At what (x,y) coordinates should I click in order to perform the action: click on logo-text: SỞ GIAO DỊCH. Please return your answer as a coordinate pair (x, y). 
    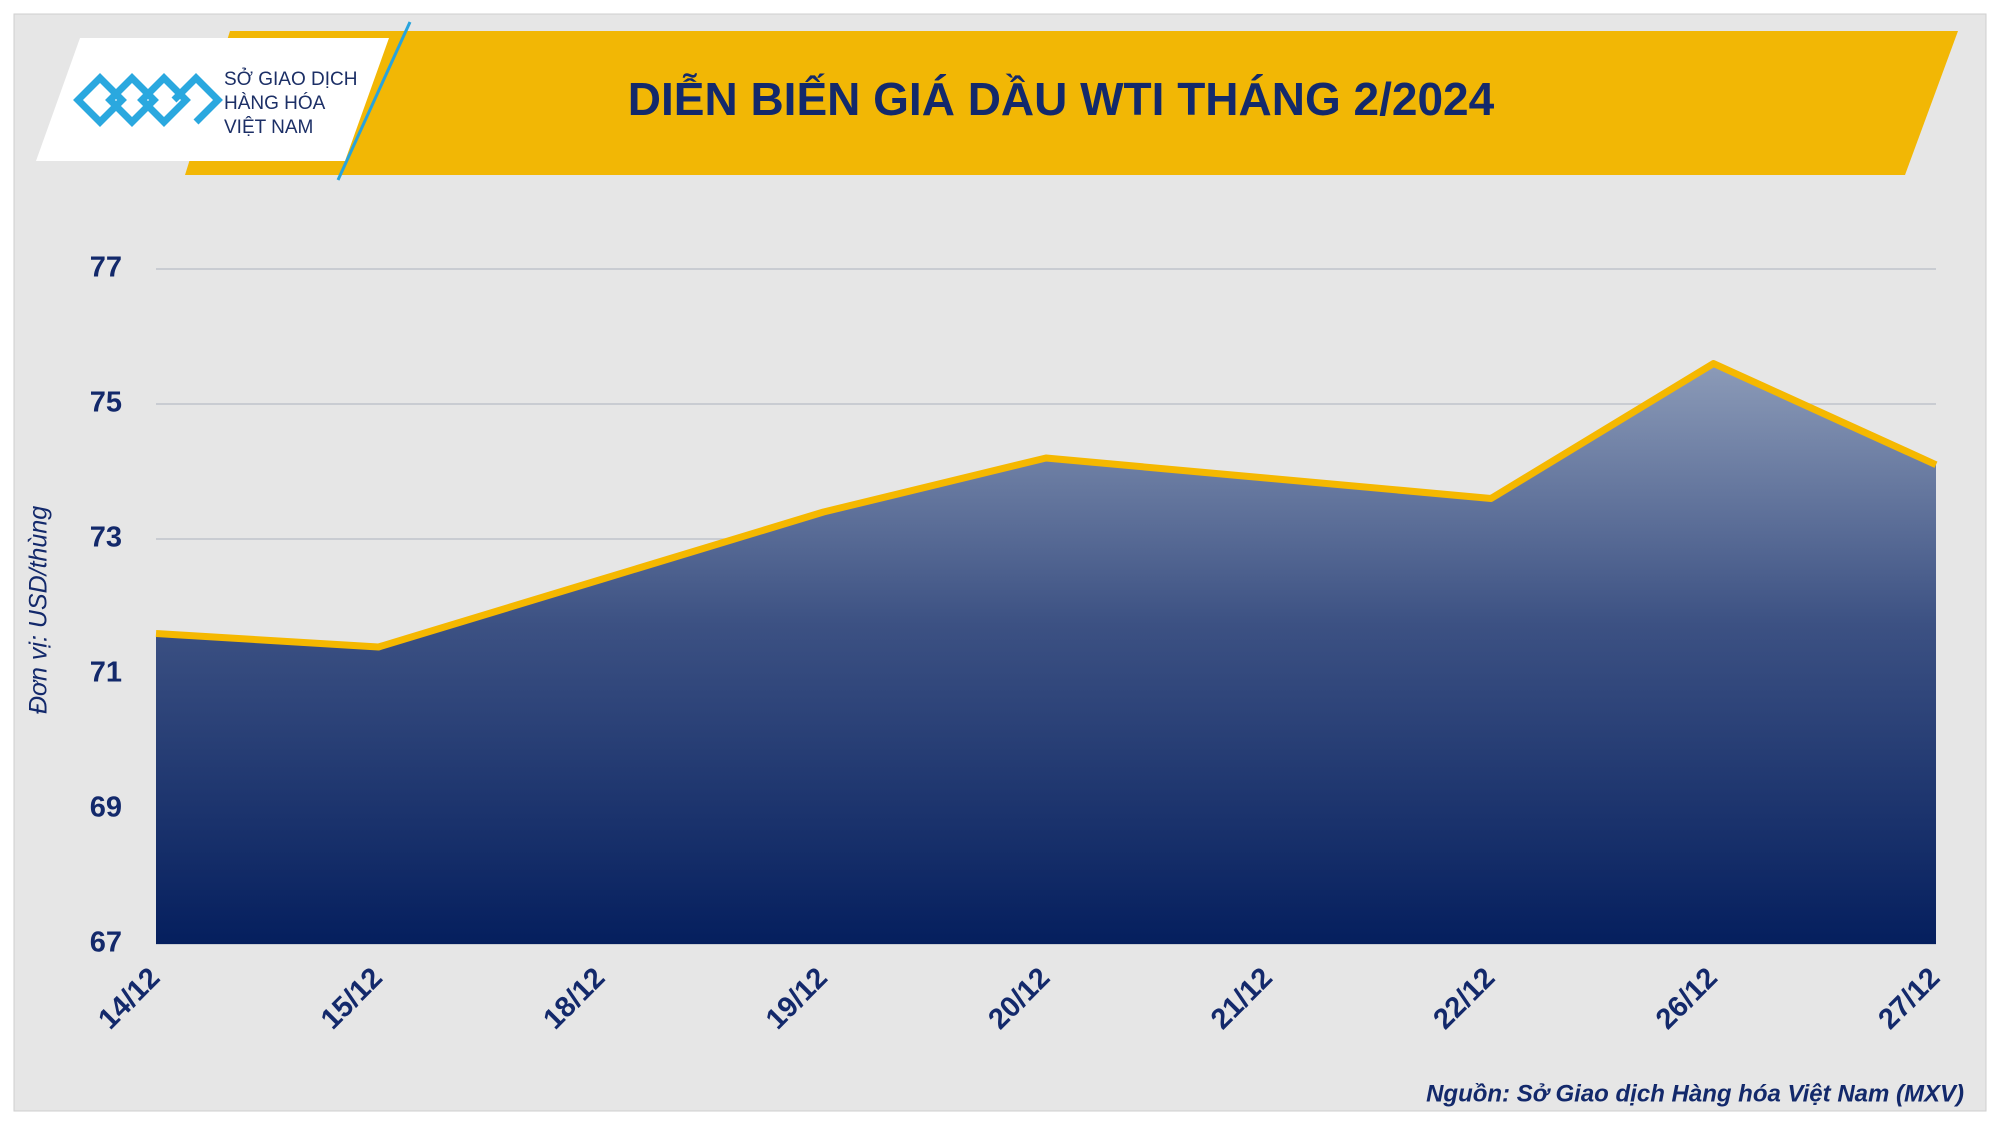
    Looking at the image, I should click on (290, 79).